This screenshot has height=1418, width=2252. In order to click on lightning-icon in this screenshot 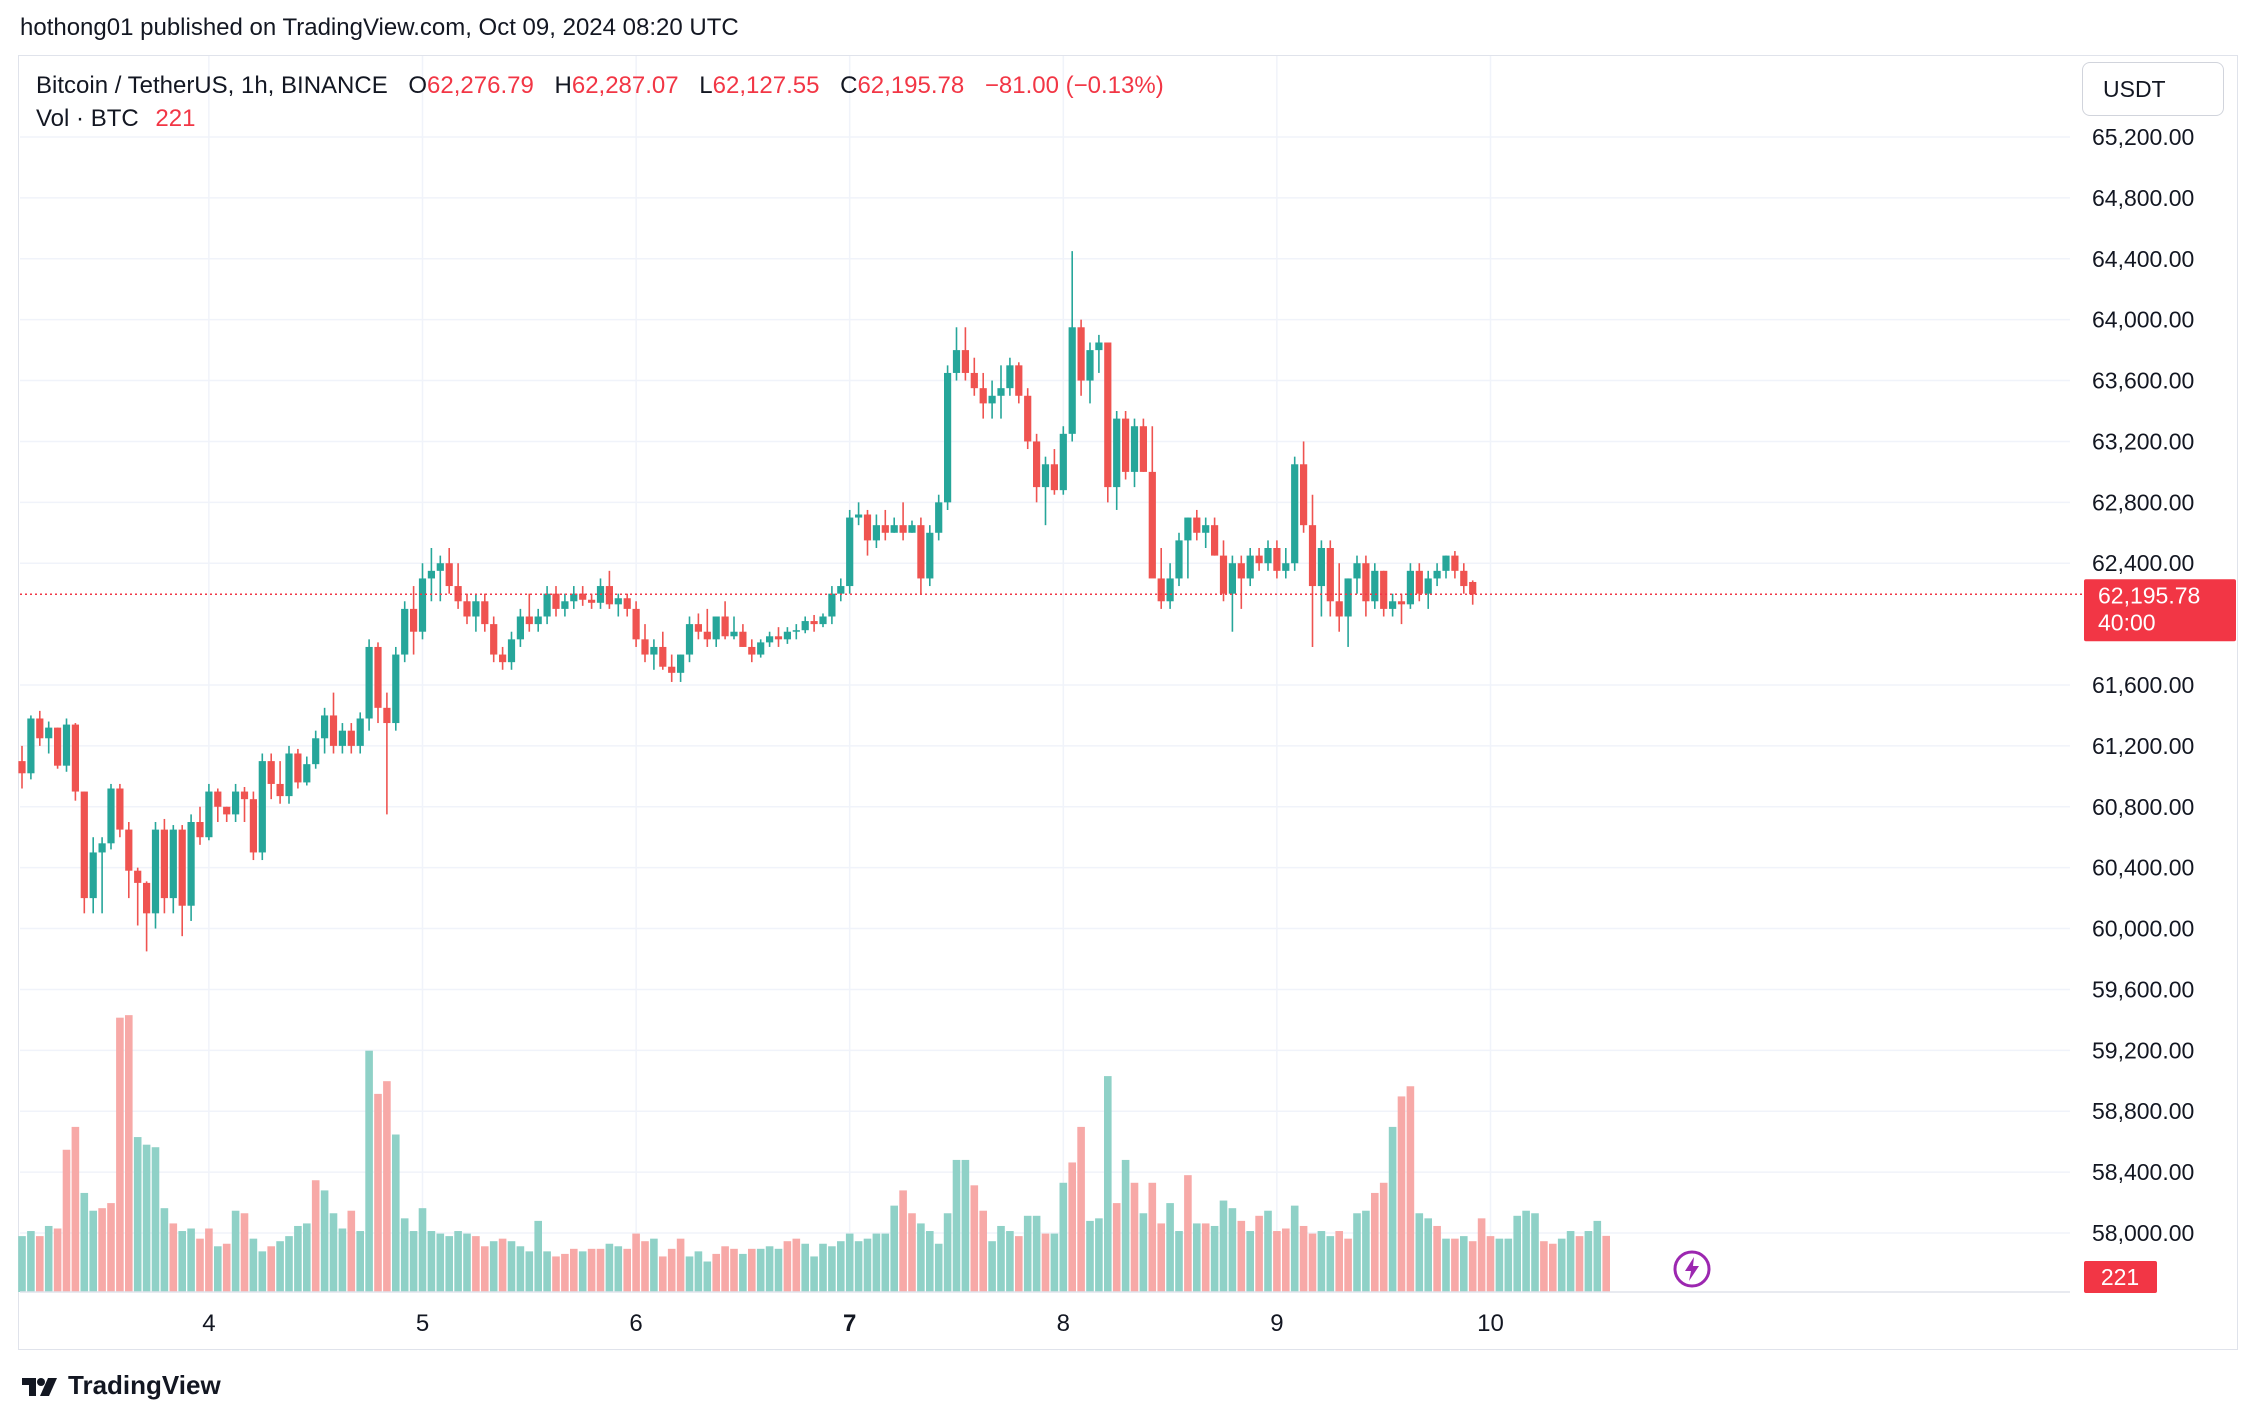, I will do `click(1692, 1269)`.